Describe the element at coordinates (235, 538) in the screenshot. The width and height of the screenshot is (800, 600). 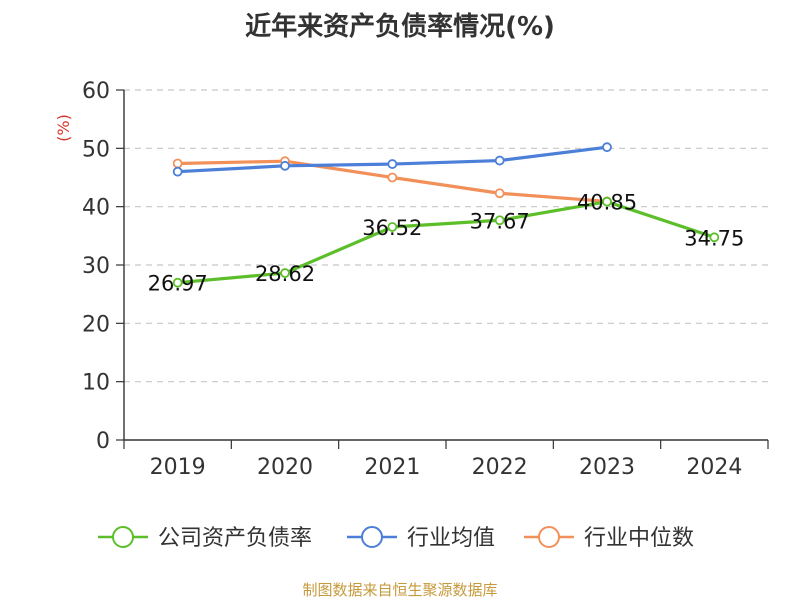
I see `legend-label: 公司资产负债率` at that location.